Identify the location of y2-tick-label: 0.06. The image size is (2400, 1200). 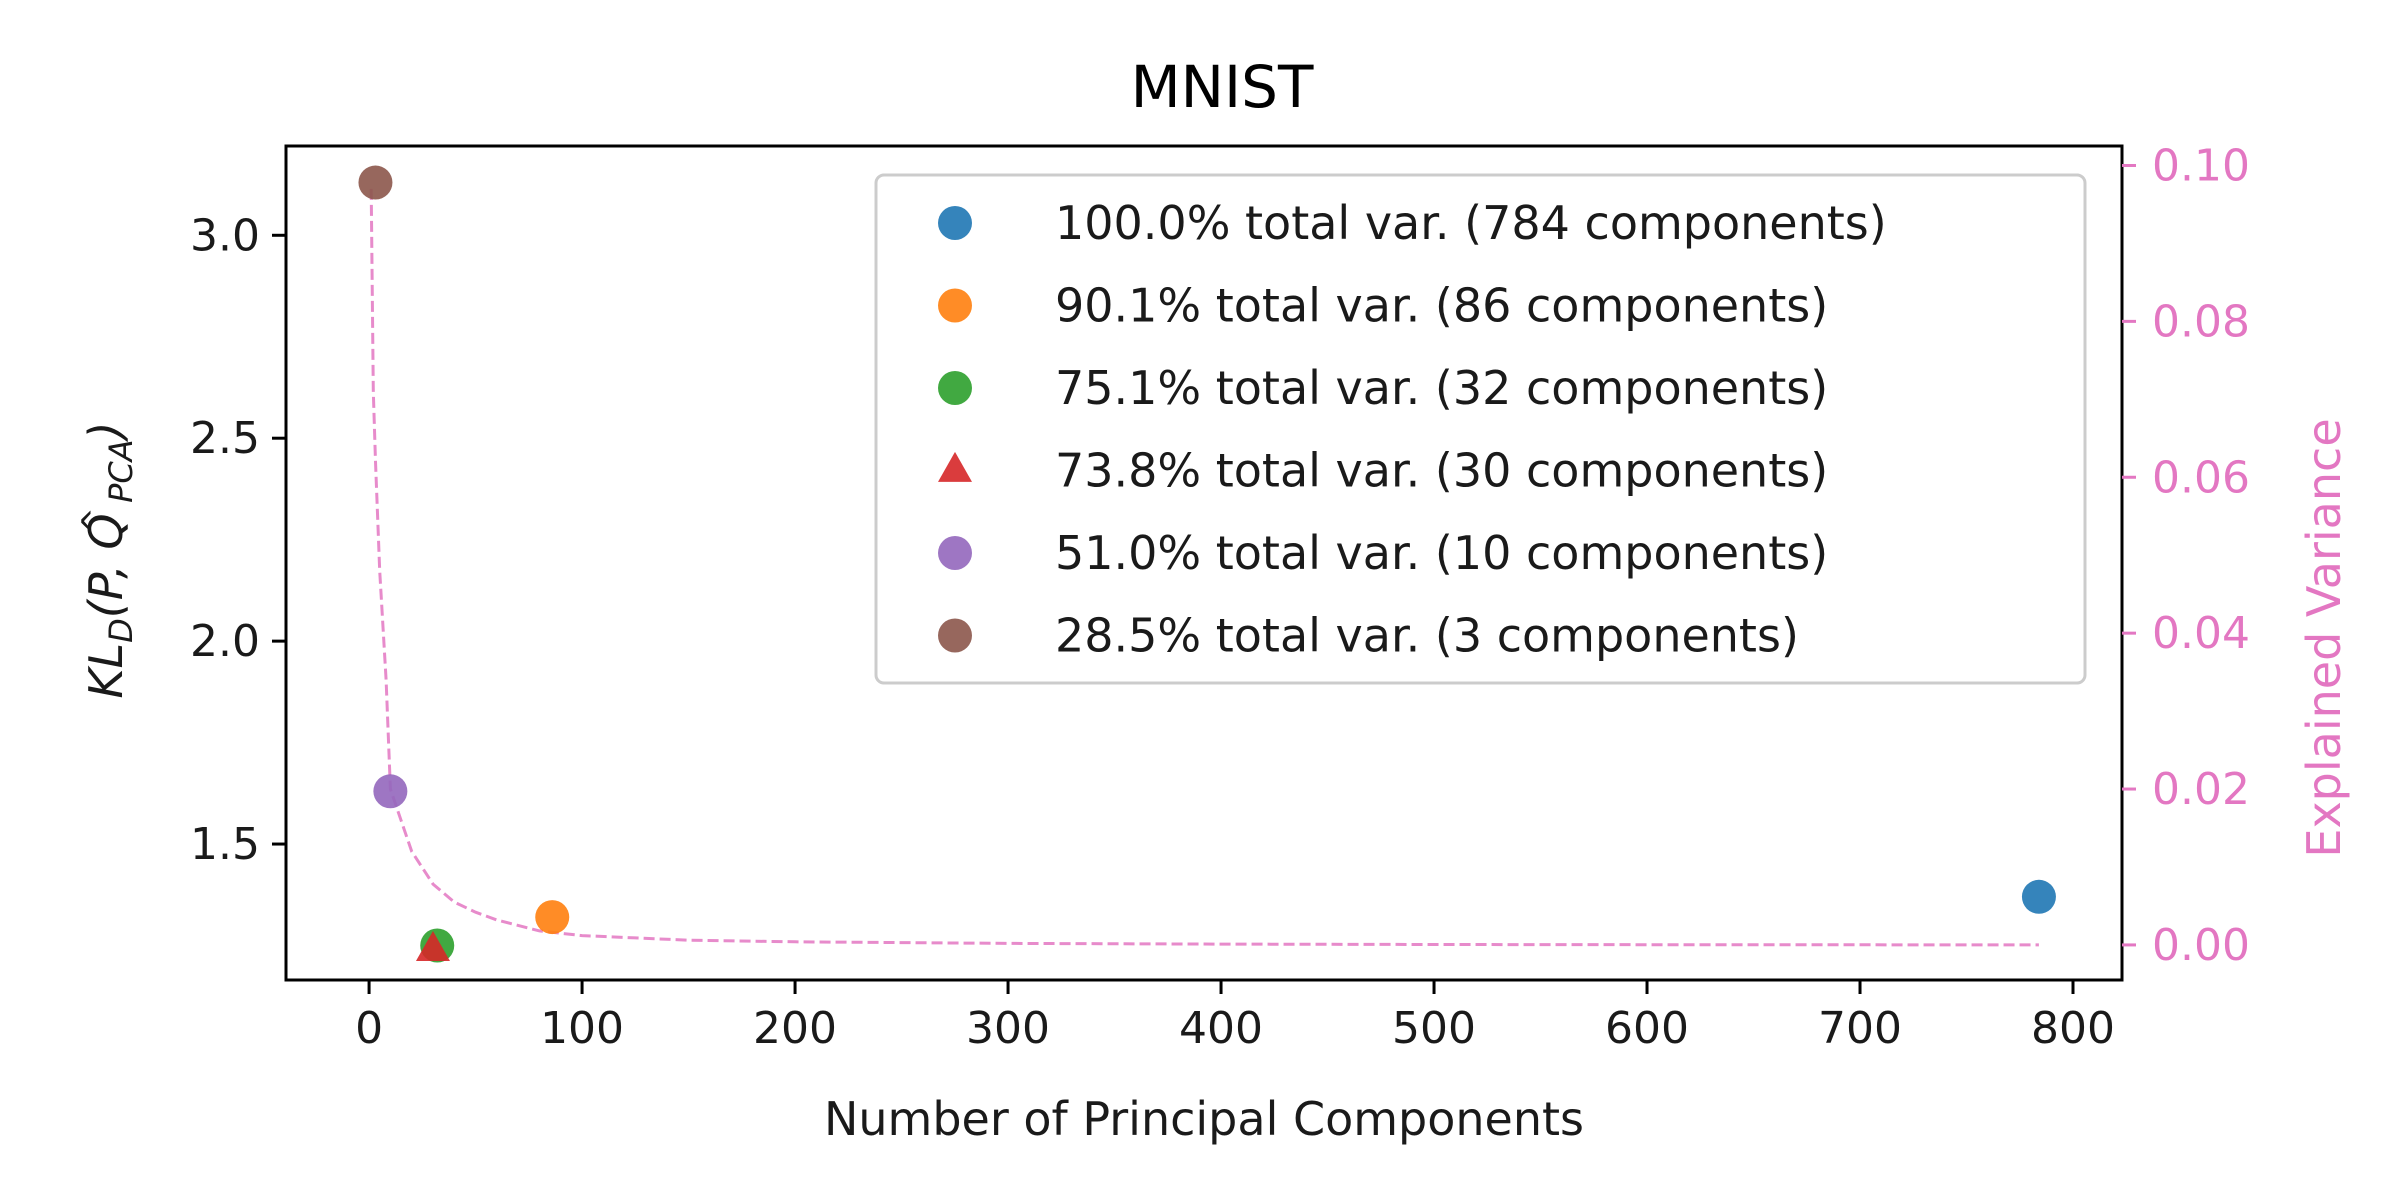
(2201, 477).